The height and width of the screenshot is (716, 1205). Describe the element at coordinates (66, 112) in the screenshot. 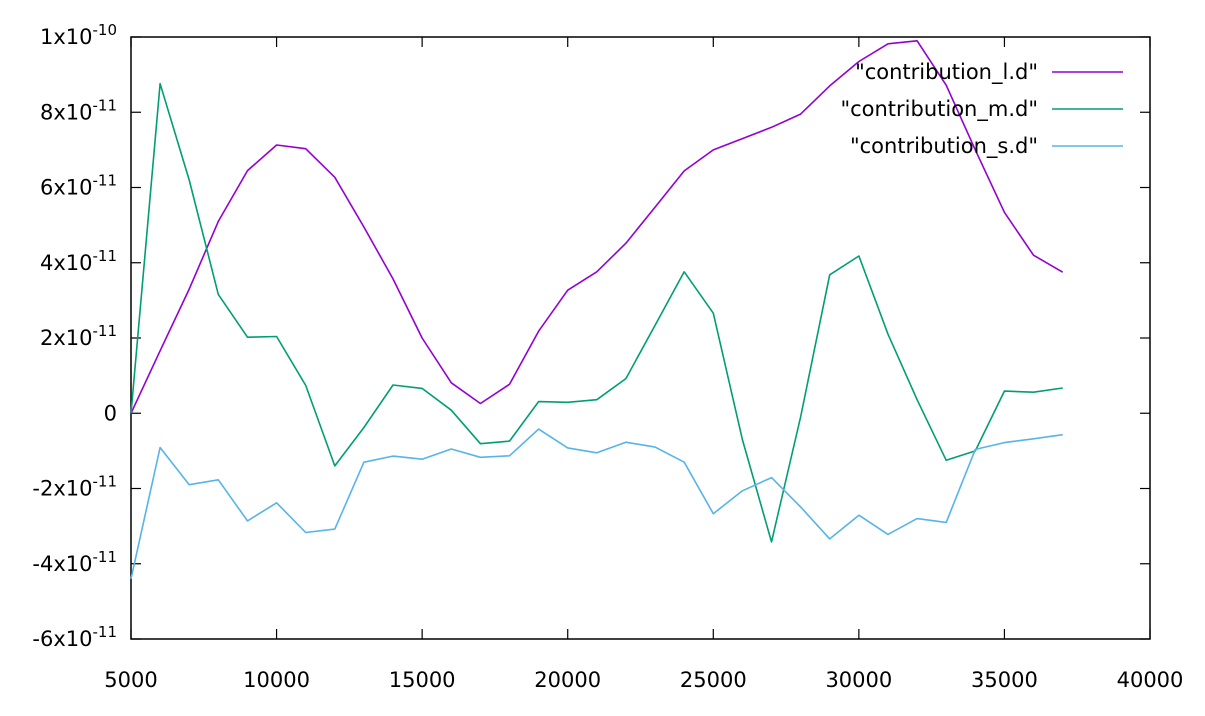

I see `y-tick-mantissa: 8x10` at that location.